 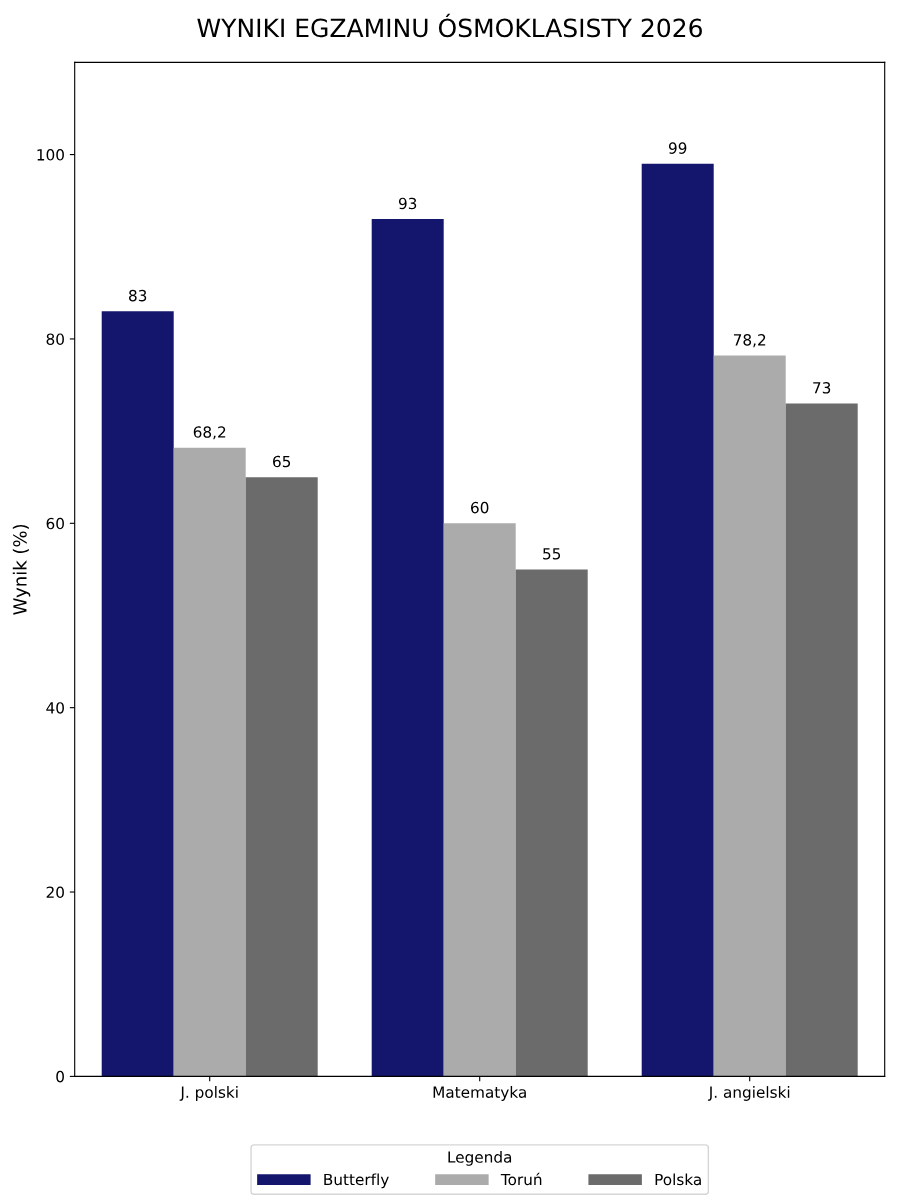 What do you see at coordinates (21, 569) in the screenshot?
I see `y-axis-title: Wynik (%)` at bounding box center [21, 569].